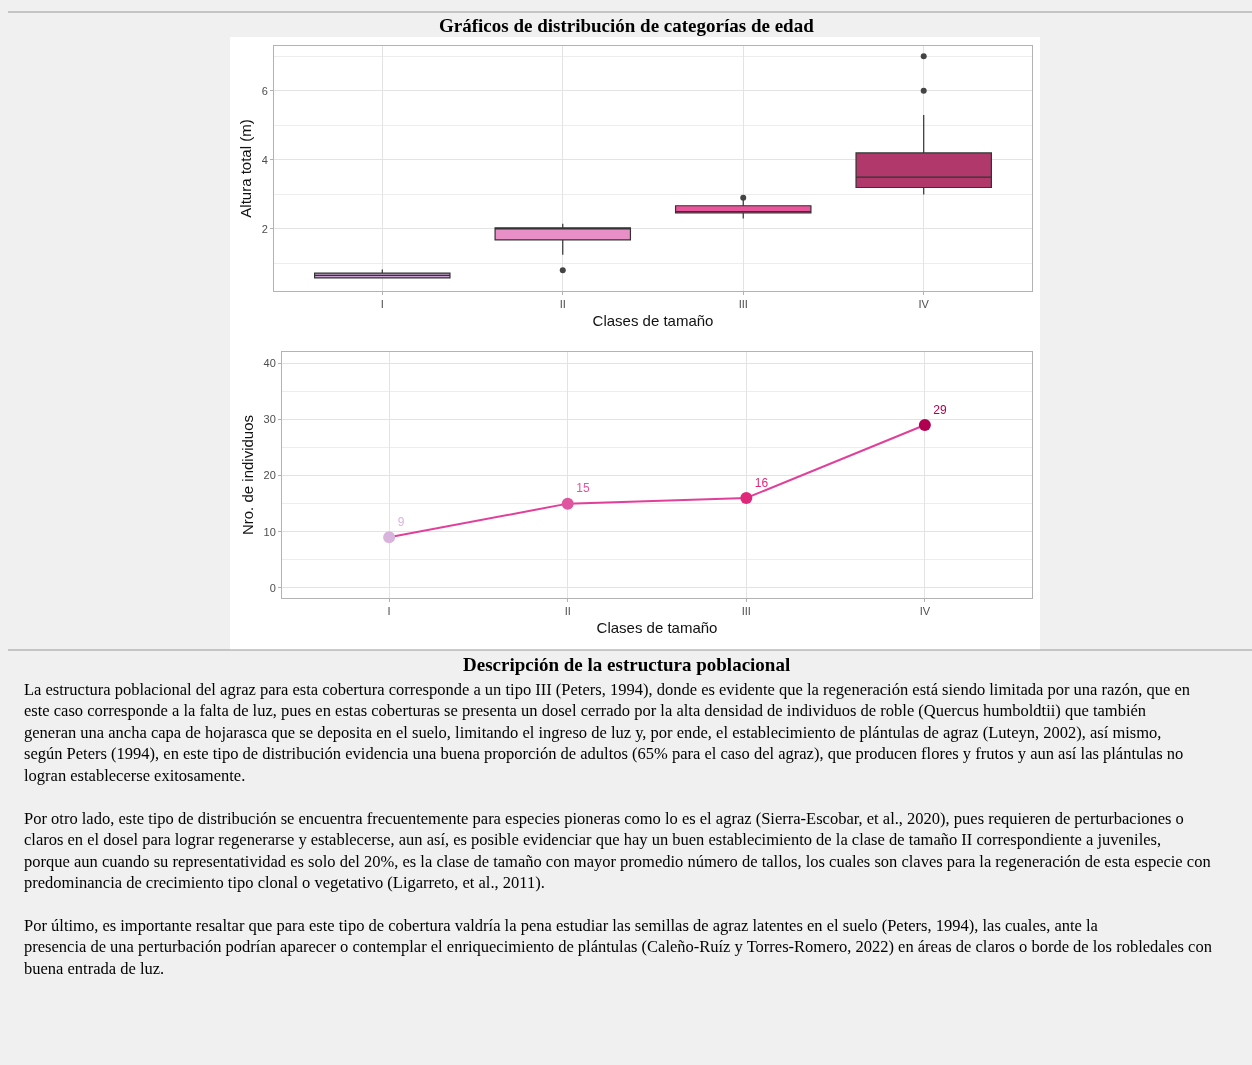 This screenshot has width=1252, height=1065. I want to click on y-tick-label: 30, so click(269, 419).